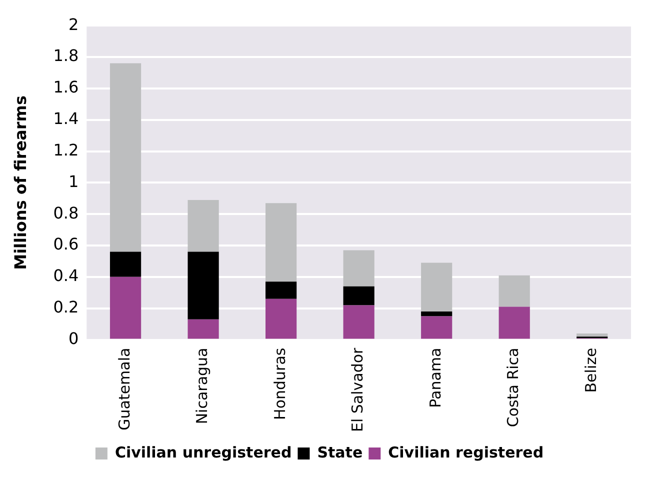 Image resolution: width=649 pixels, height=479 pixels. I want to click on y-tick-label: 0.8, so click(66, 212).